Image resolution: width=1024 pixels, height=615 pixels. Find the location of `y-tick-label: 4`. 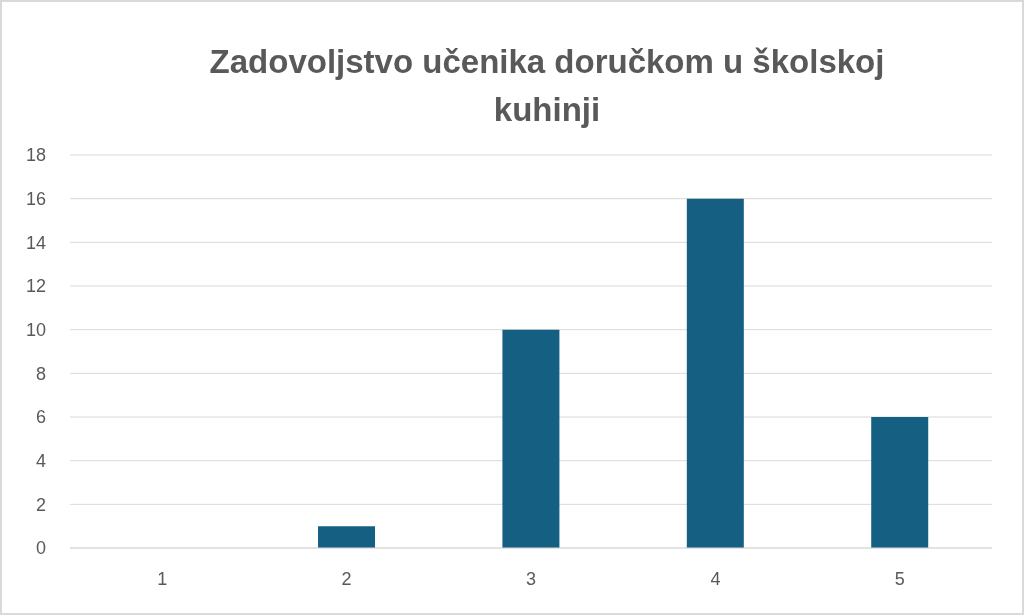

y-tick-label: 4 is located at coordinates (40, 461).